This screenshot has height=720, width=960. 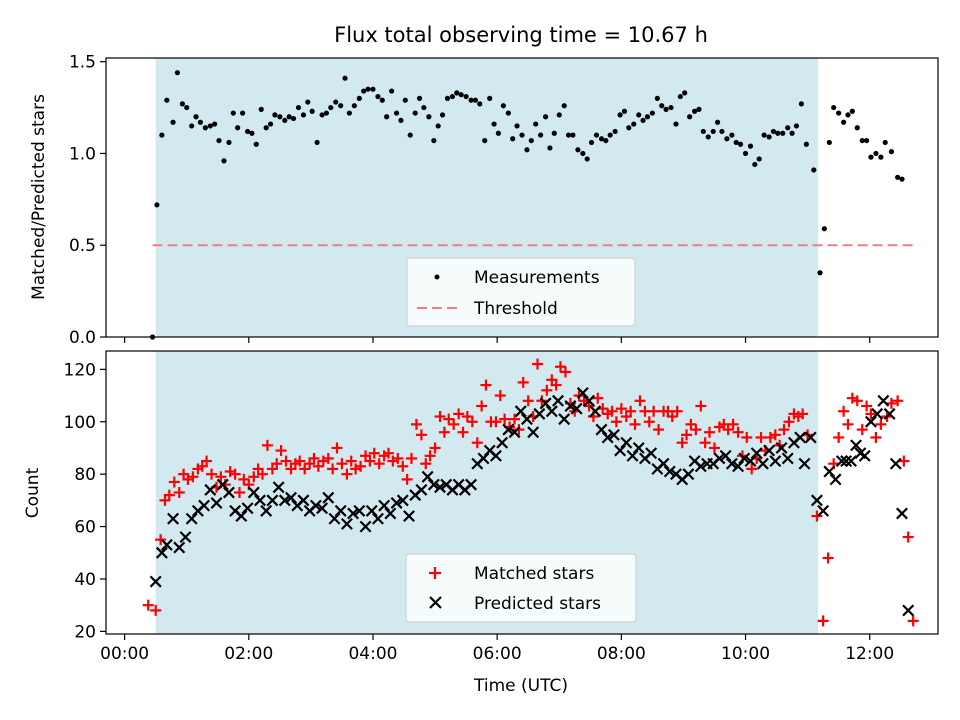 I want to click on y-tick-label: 100, so click(x=80, y=423).